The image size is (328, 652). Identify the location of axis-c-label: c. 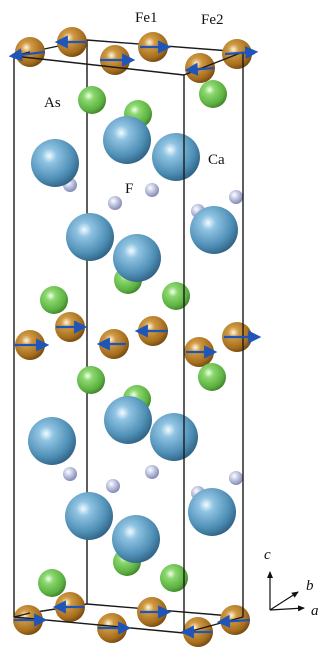
(267, 555).